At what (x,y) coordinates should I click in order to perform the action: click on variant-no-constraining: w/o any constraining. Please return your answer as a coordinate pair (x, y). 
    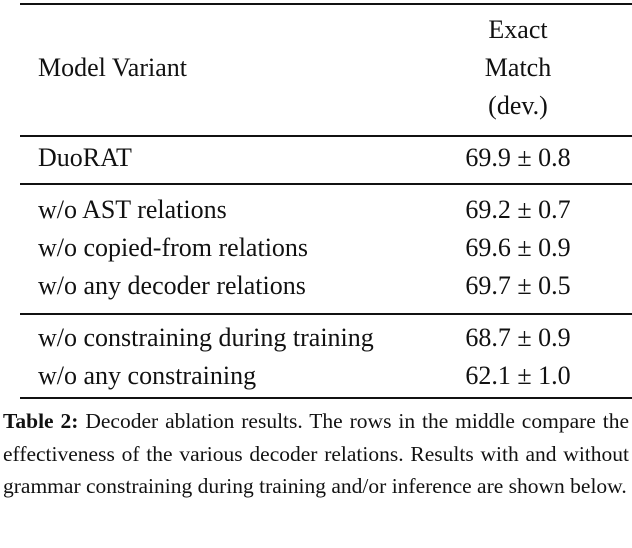
    Looking at the image, I should click on (147, 375).